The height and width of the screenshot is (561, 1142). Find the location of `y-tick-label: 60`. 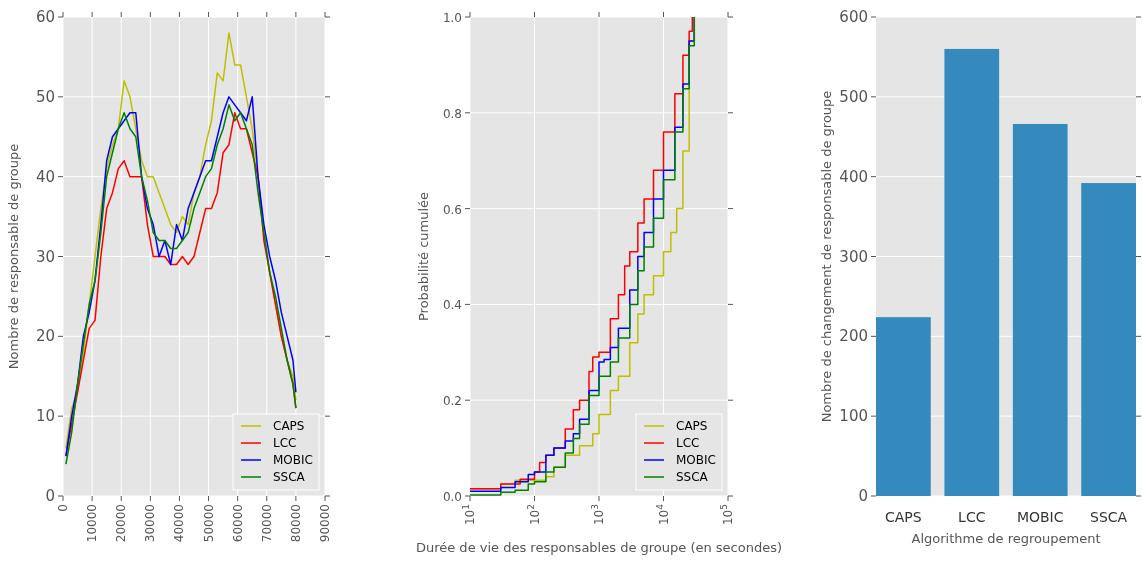

y-tick-label: 60 is located at coordinates (45, 17).